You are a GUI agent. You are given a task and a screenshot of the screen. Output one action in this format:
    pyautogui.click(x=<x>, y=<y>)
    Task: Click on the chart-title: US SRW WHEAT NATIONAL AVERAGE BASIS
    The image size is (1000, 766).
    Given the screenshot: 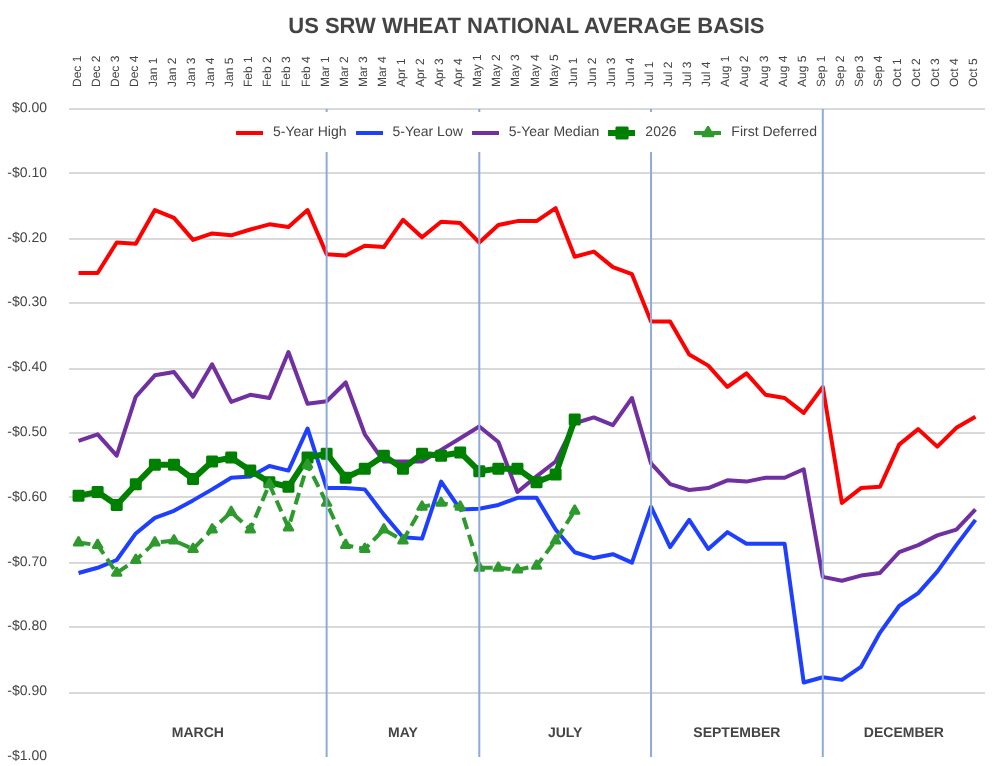 What is the action you would take?
    pyautogui.click(x=526, y=27)
    